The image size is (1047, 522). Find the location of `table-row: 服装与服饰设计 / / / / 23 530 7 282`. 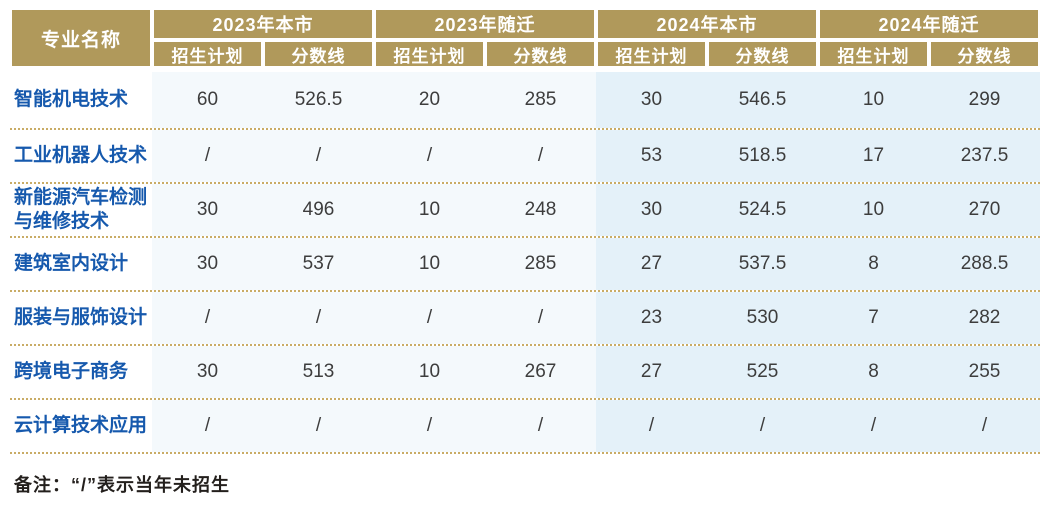

table-row: 服装与服饰设计 / / / / 23 530 7 282 is located at coordinates (525, 319).